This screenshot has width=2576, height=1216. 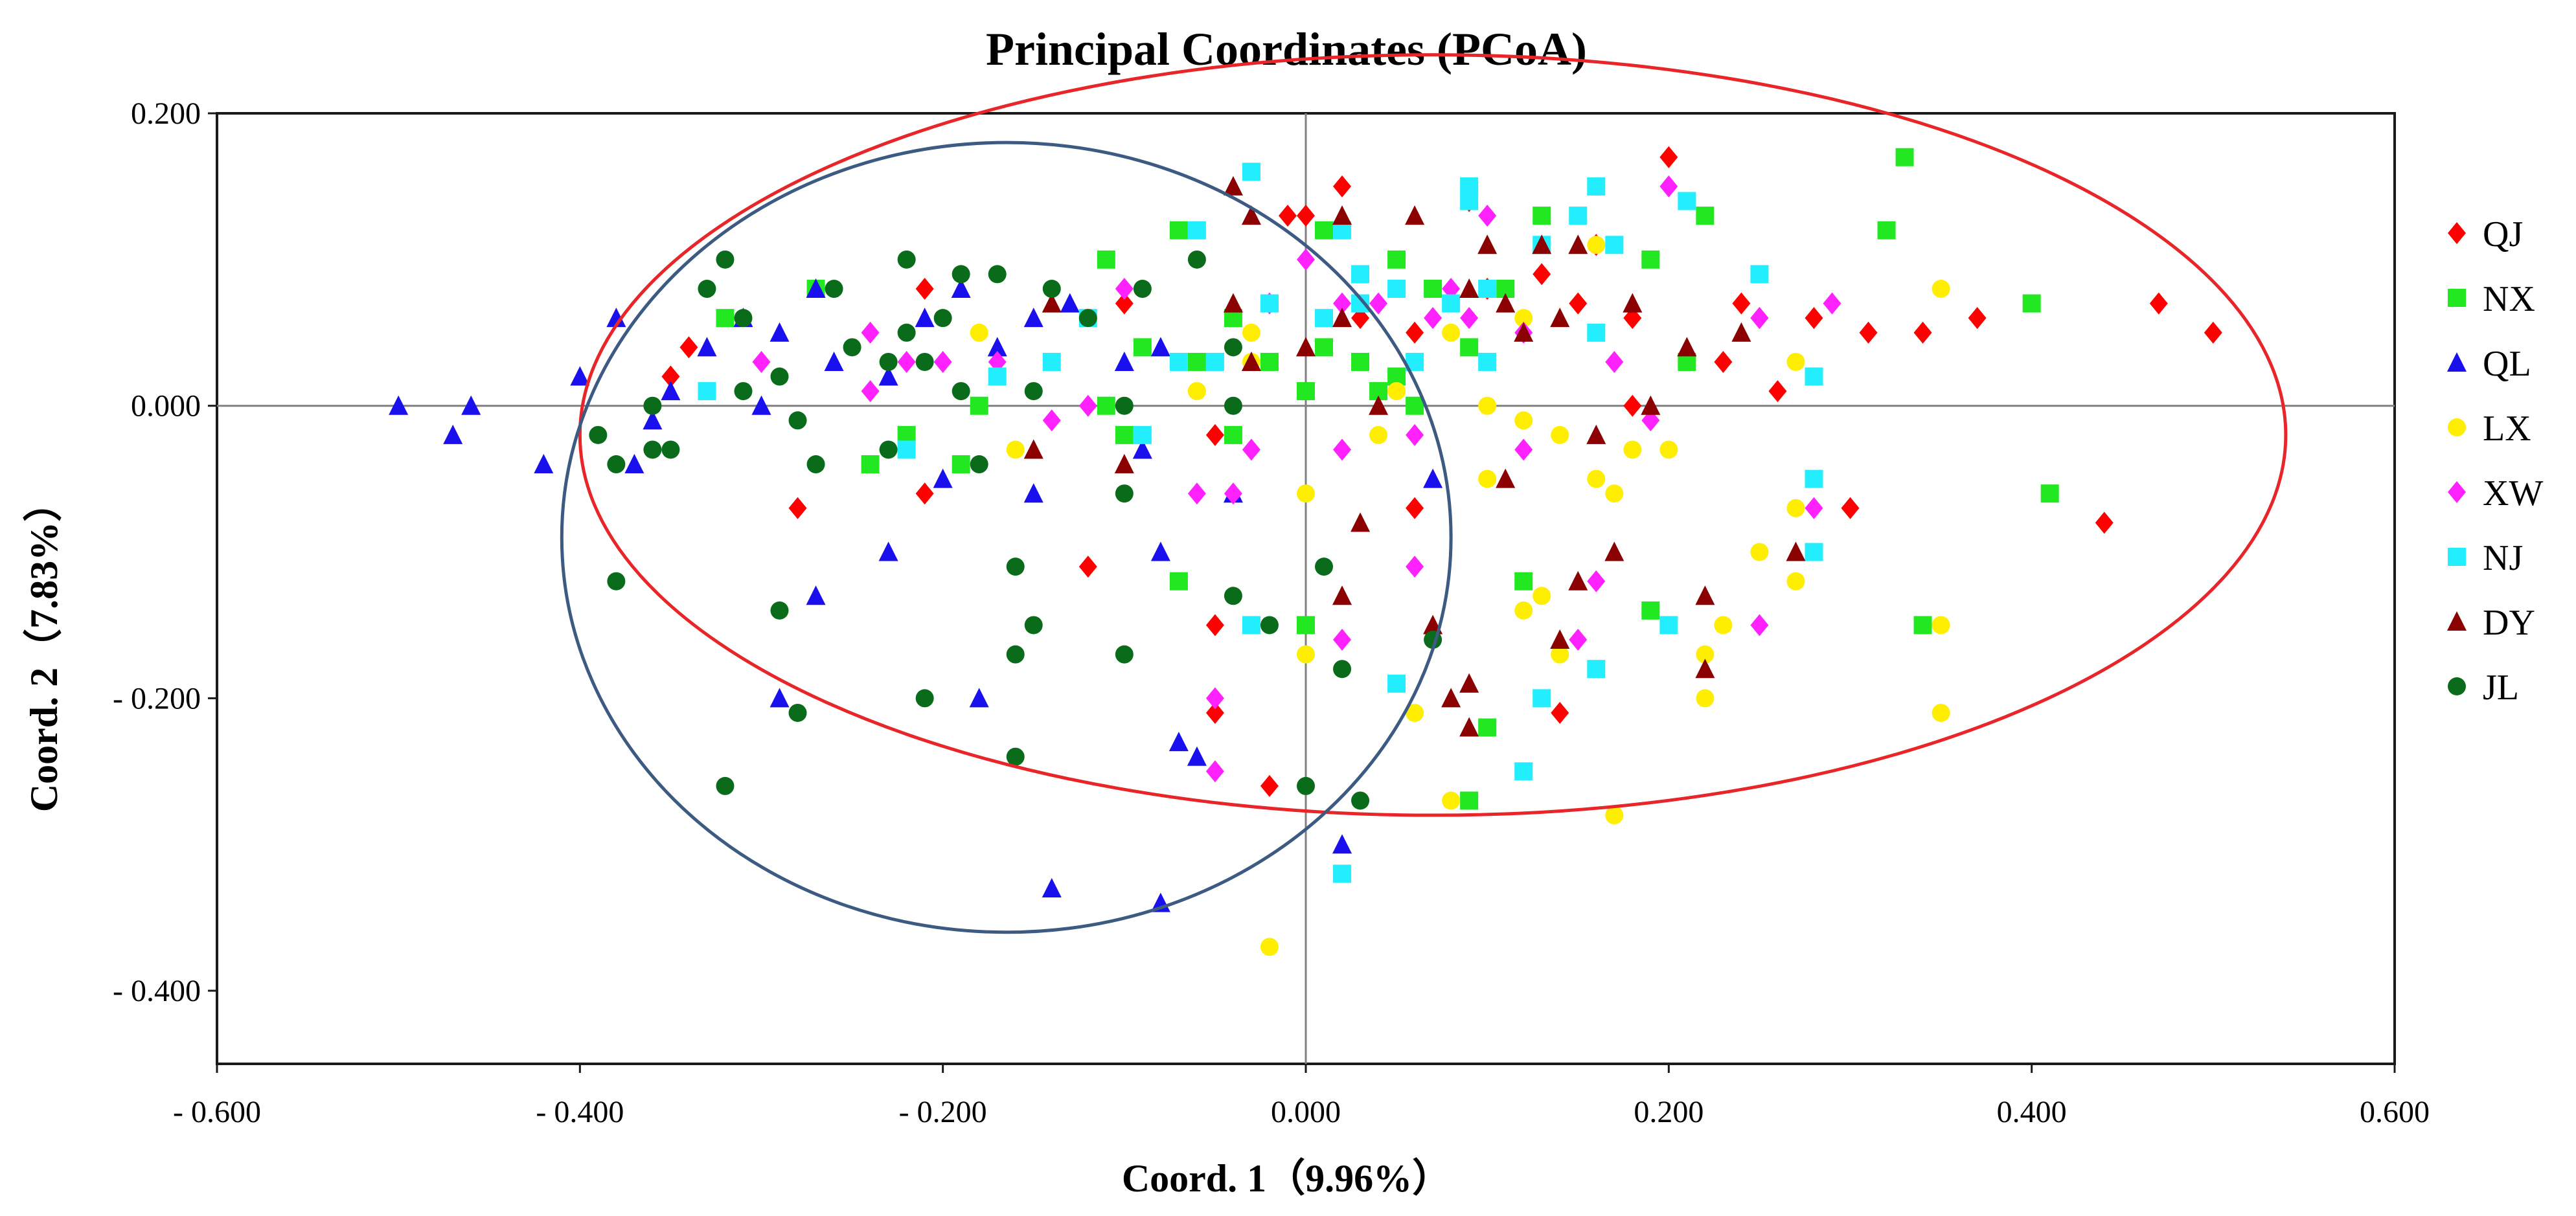 What do you see at coordinates (2457, 621) in the screenshot?
I see `legend-marker-dy` at bounding box center [2457, 621].